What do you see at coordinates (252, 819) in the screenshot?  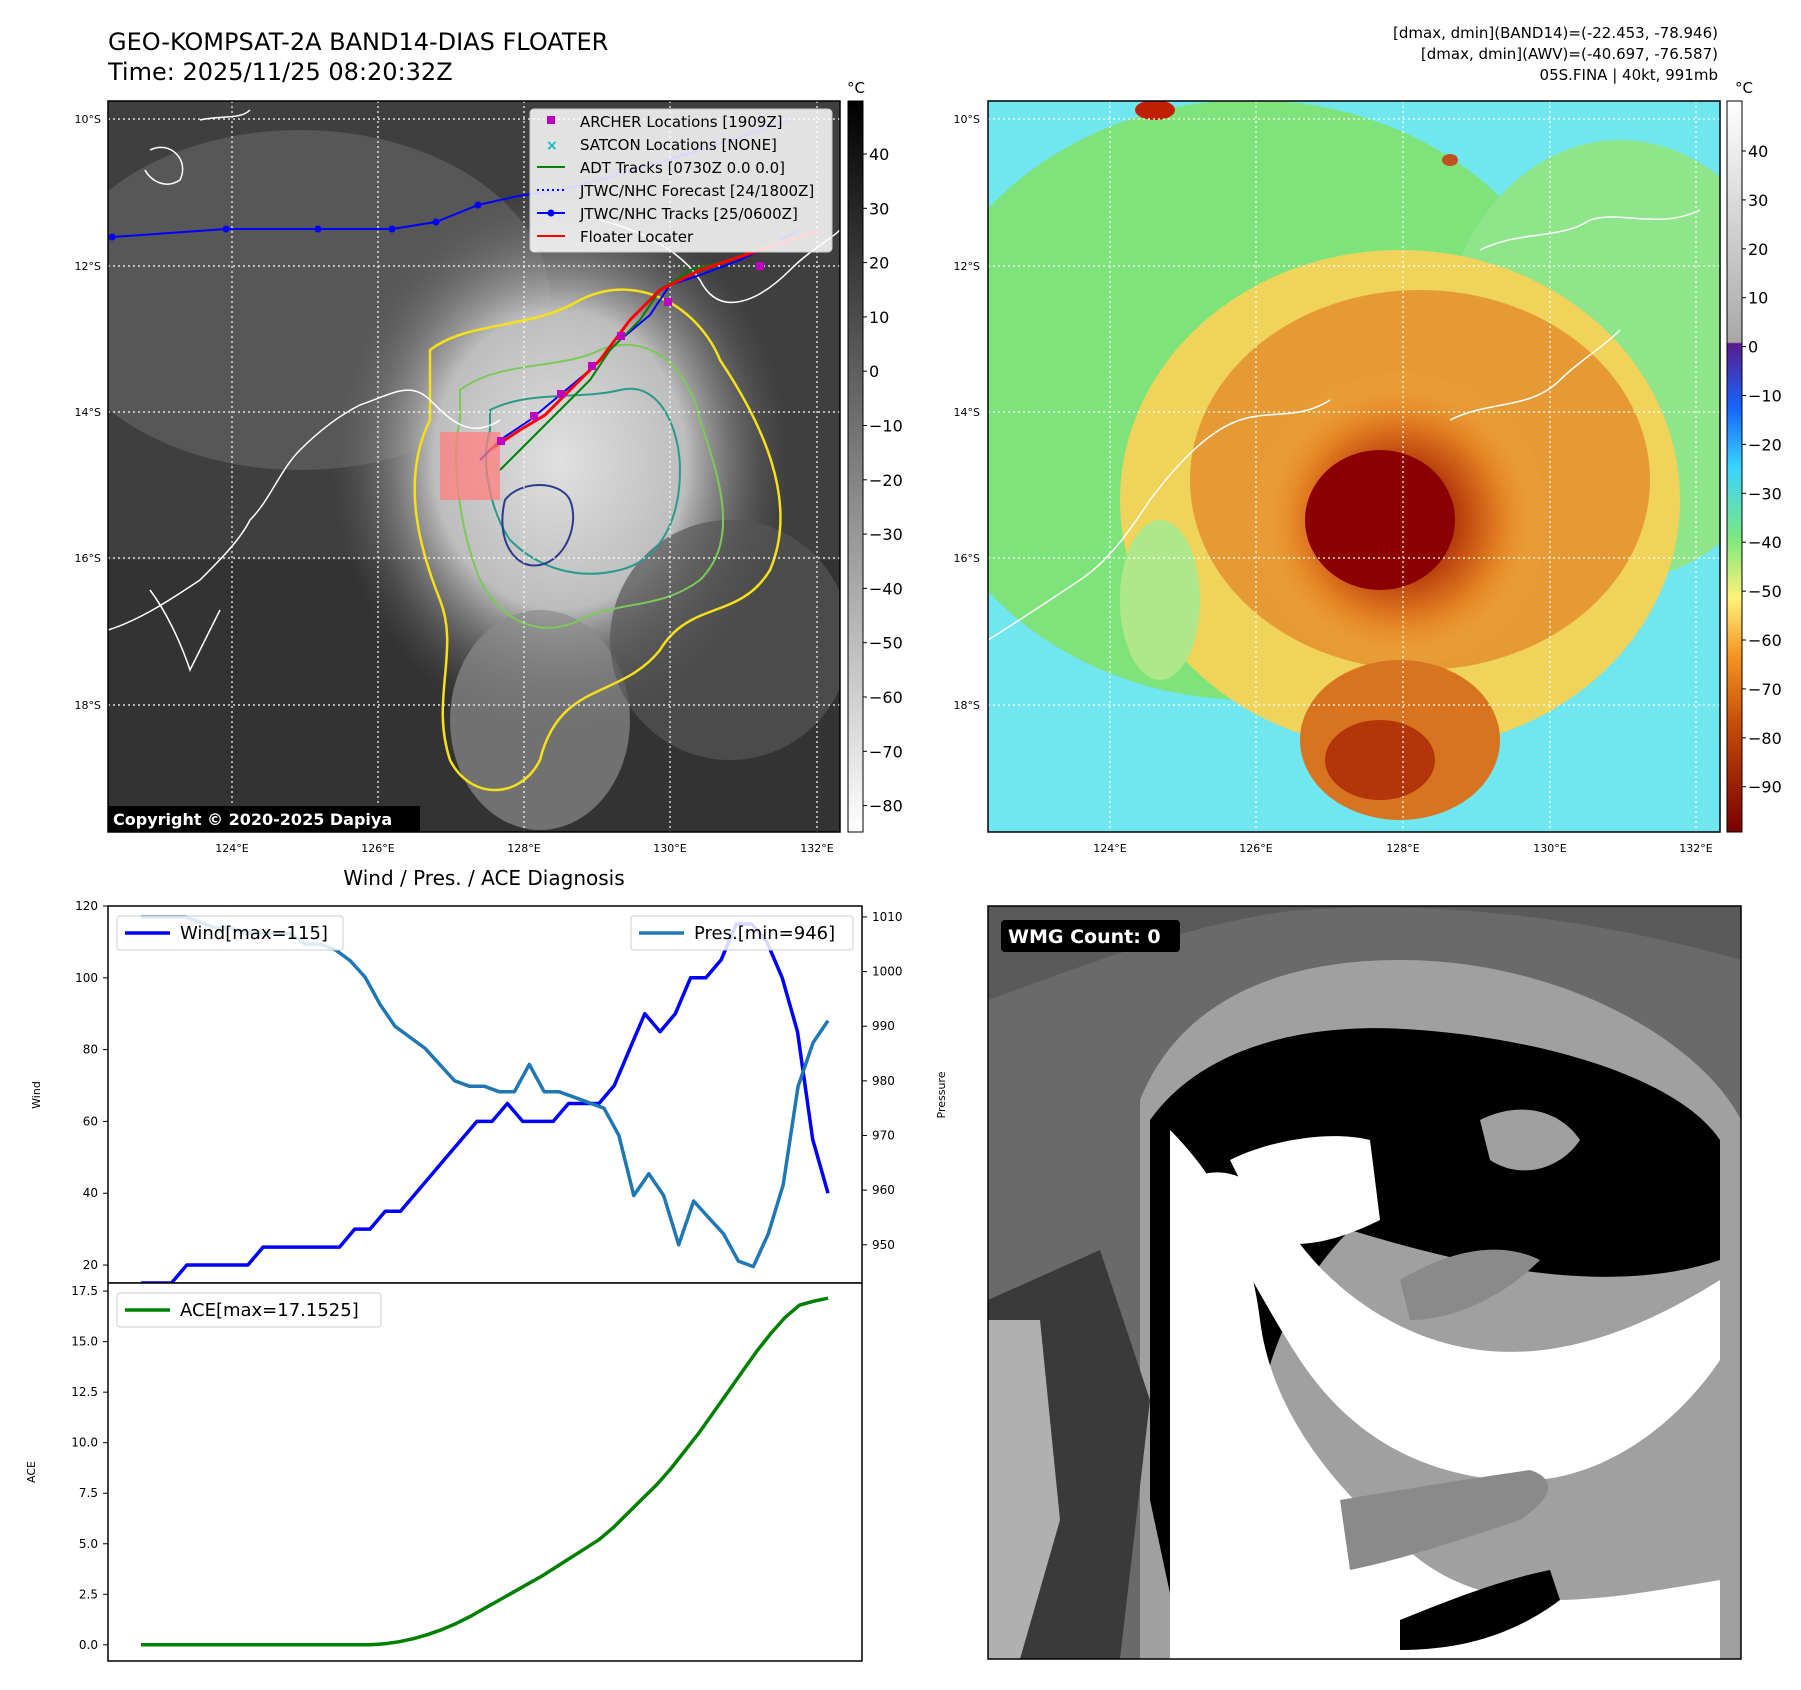 I see `copyright-label: Copyright © 2020-2025 Dapiya` at bounding box center [252, 819].